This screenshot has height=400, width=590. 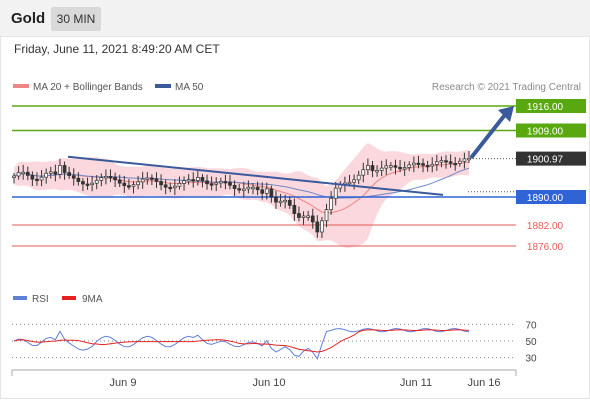 I want to click on level-label-1890.00: 1890.00, so click(x=545, y=198).